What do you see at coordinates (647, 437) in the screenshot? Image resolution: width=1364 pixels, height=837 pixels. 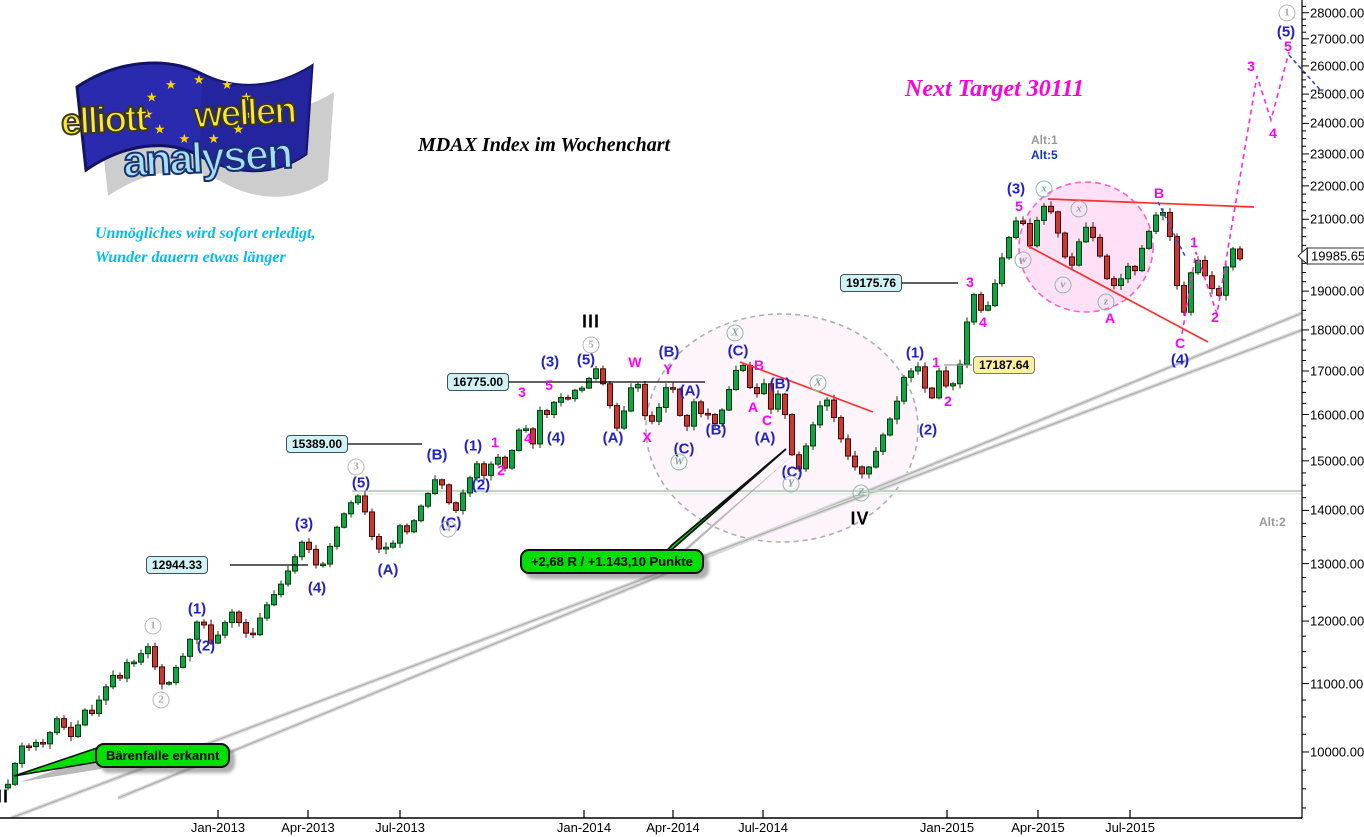 I see `wave-label-X-m: X` at bounding box center [647, 437].